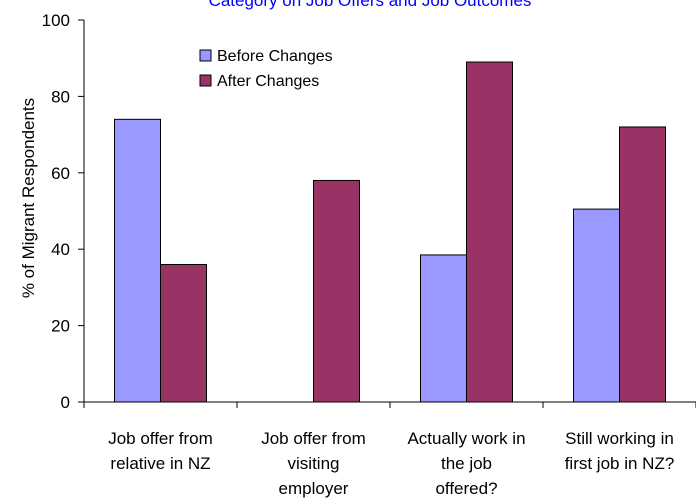 This screenshot has width=696, height=498. What do you see at coordinates (56, 20) in the screenshot?
I see `y-tick-label: 100` at bounding box center [56, 20].